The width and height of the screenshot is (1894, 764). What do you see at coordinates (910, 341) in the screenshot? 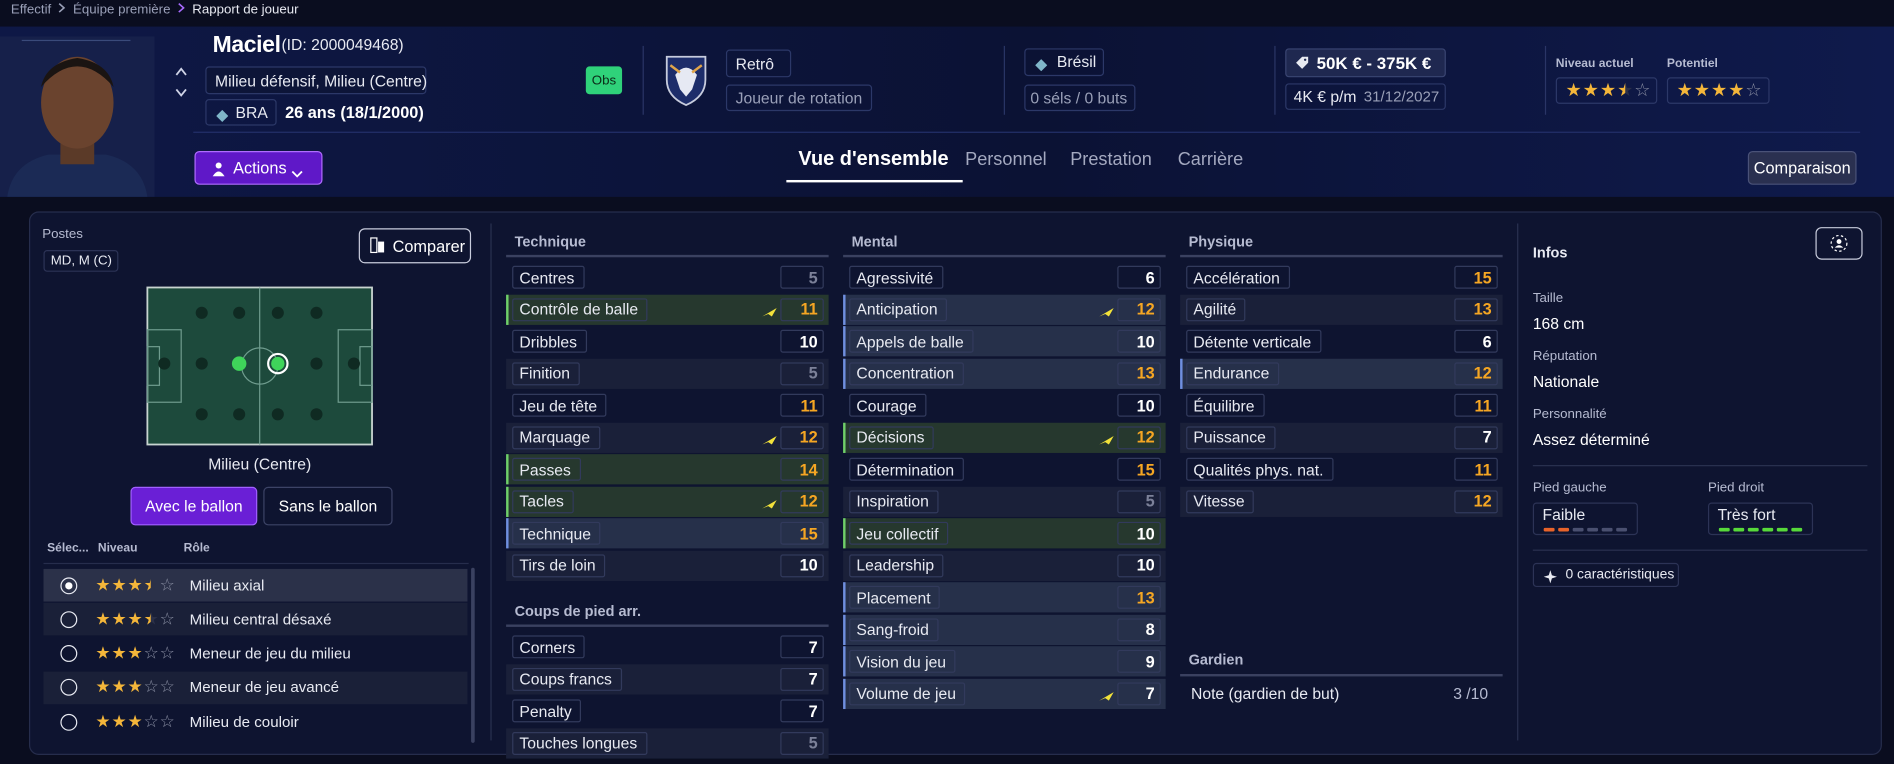
I see `attribute-name: Appels de balle` at bounding box center [910, 341].